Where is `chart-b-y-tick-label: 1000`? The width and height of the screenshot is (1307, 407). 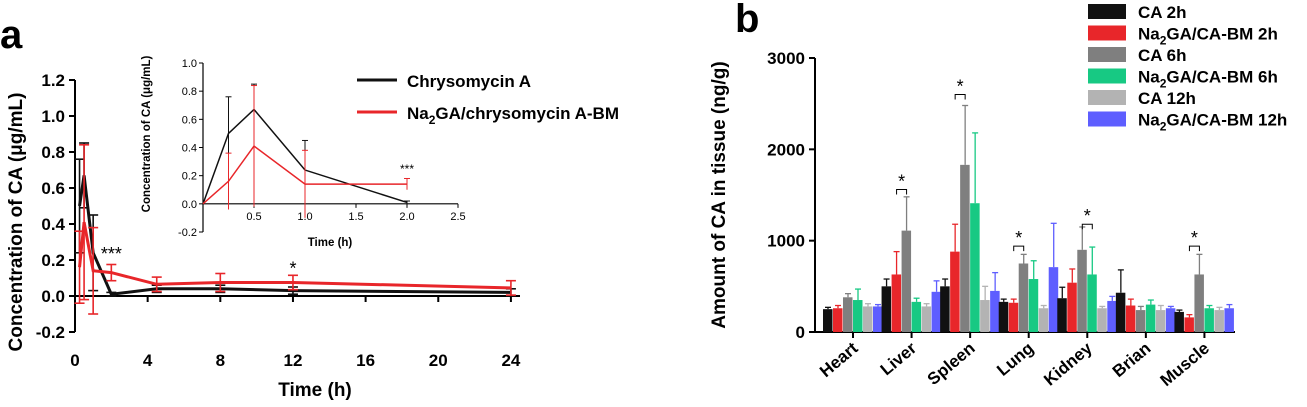
chart-b-y-tick-label: 1000 is located at coordinates (786, 241).